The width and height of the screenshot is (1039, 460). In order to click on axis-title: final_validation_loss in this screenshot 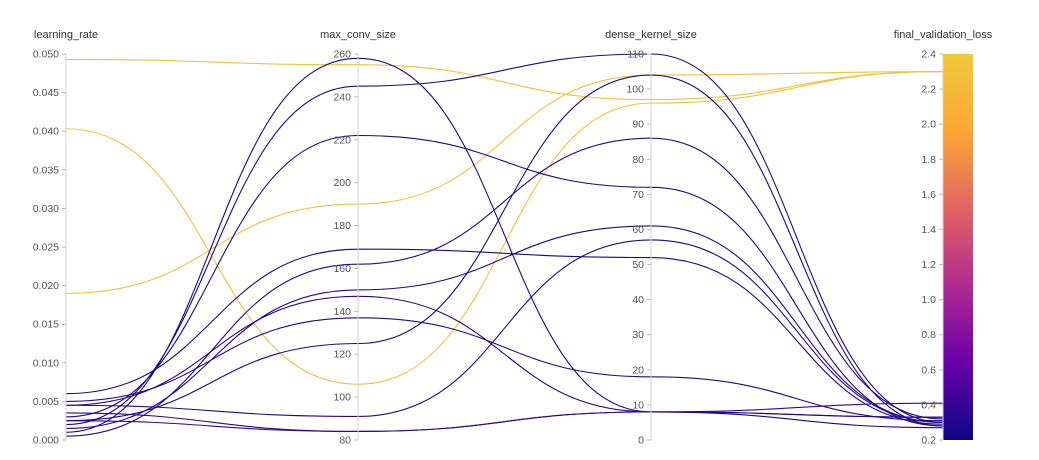, I will do `click(943, 35)`.